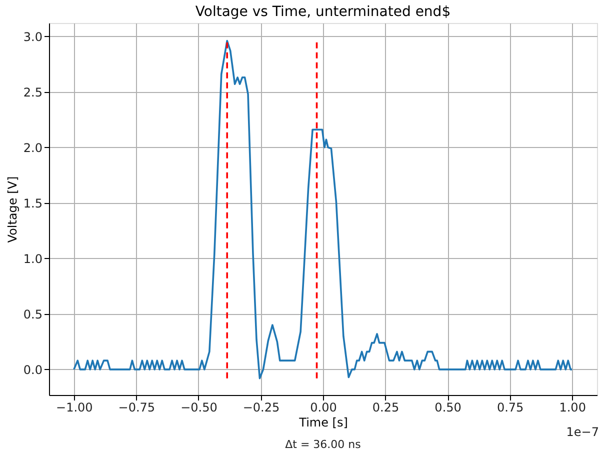 Image resolution: width=609 pixels, height=467 pixels. I want to click on x-tick-label: 0.25, so click(386, 407).